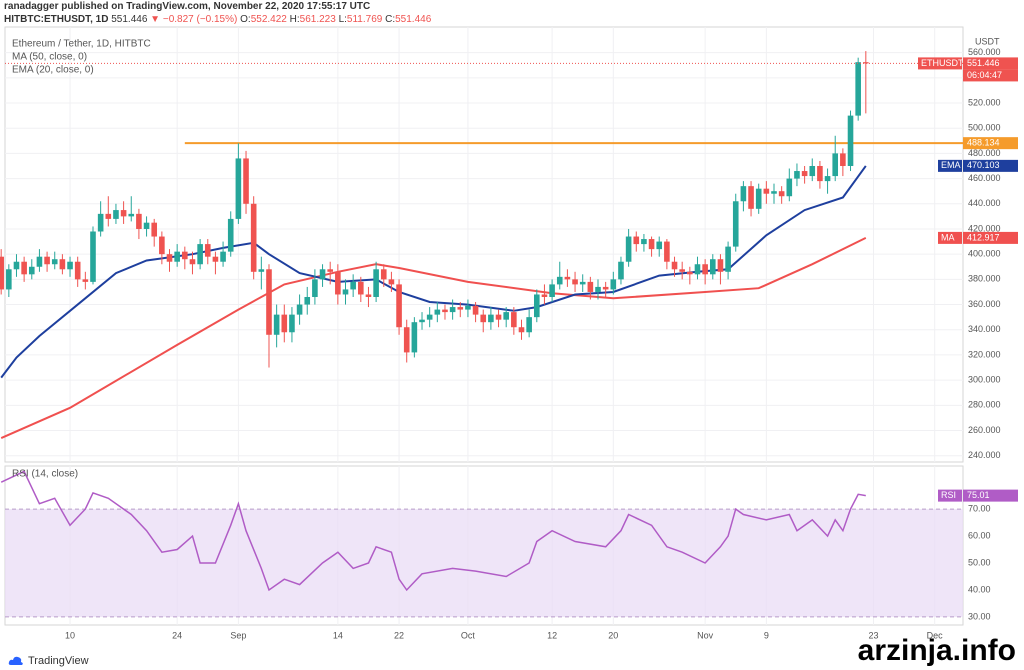  I want to click on level-tag-box, so click(990, 143).